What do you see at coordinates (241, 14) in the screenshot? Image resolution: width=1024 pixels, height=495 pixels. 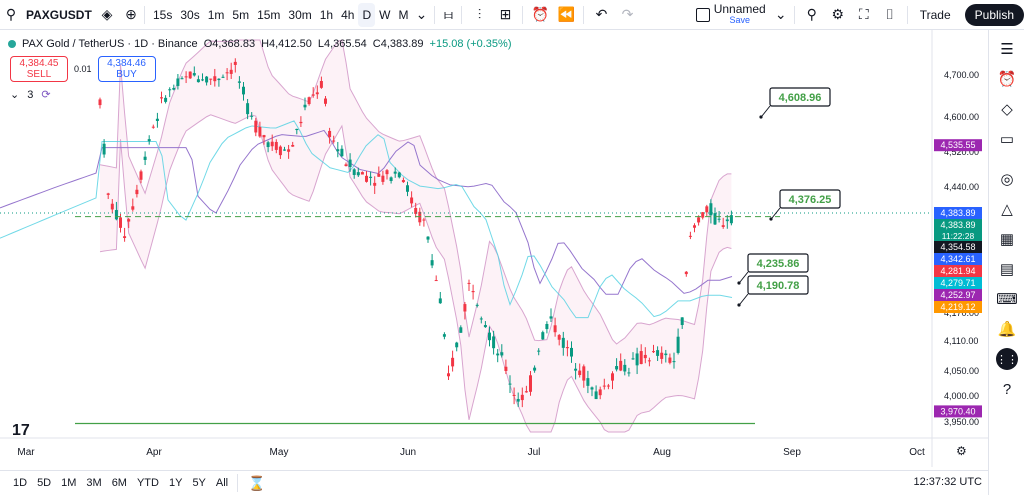 I see `interval-5m: 5m` at bounding box center [241, 14].